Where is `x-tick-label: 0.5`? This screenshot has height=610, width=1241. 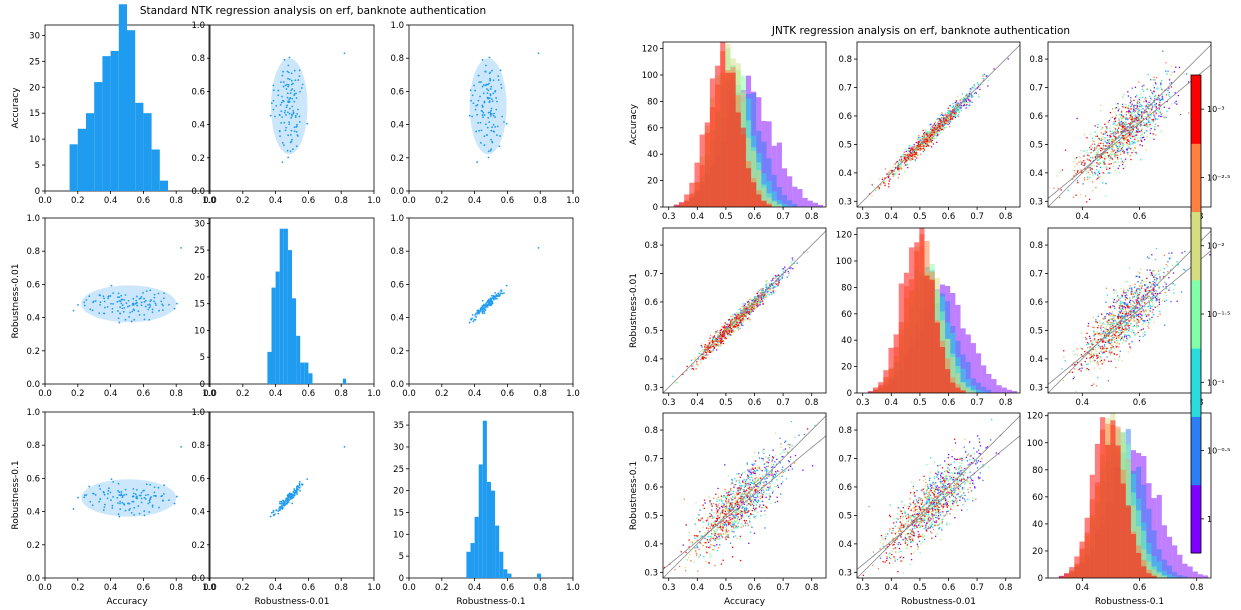
x-tick-label: 0.5 is located at coordinates (726, 217).